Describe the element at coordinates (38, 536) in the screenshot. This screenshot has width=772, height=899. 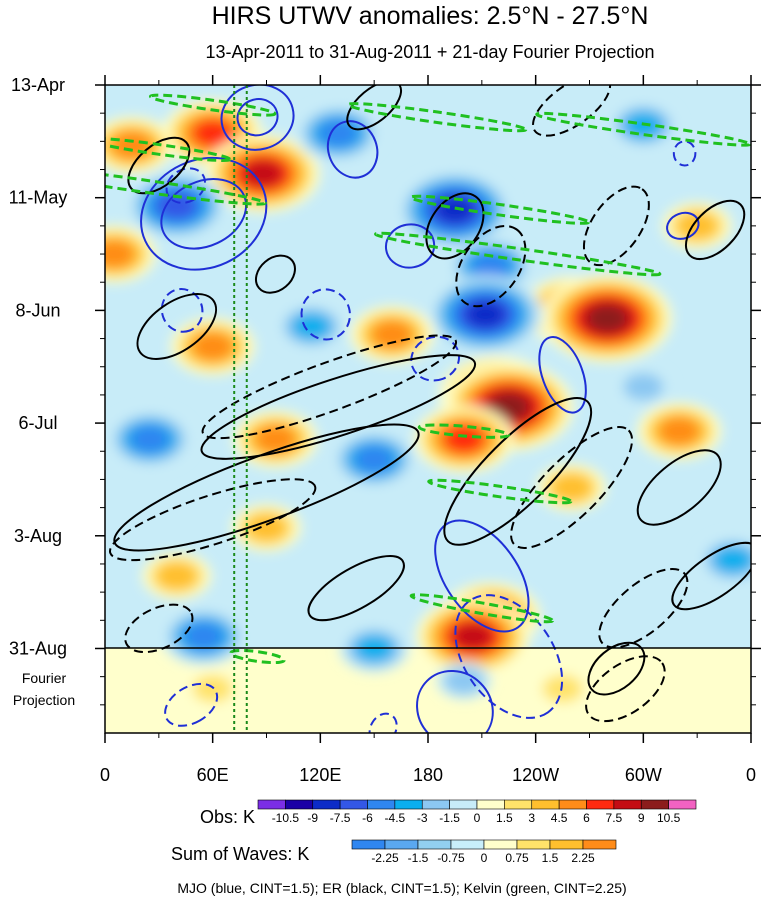
I see `y-tick-label: 3-Aug` at that location.